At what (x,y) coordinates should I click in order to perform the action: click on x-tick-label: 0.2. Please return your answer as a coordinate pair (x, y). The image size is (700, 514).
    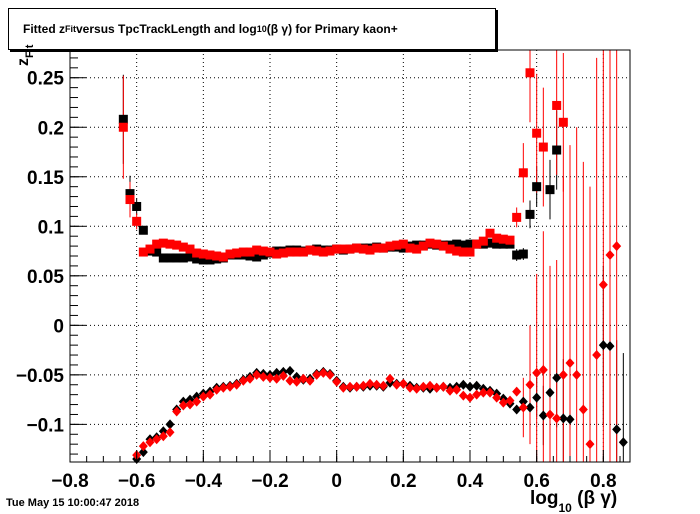
    Looking at the image, I should click on (403, 481).